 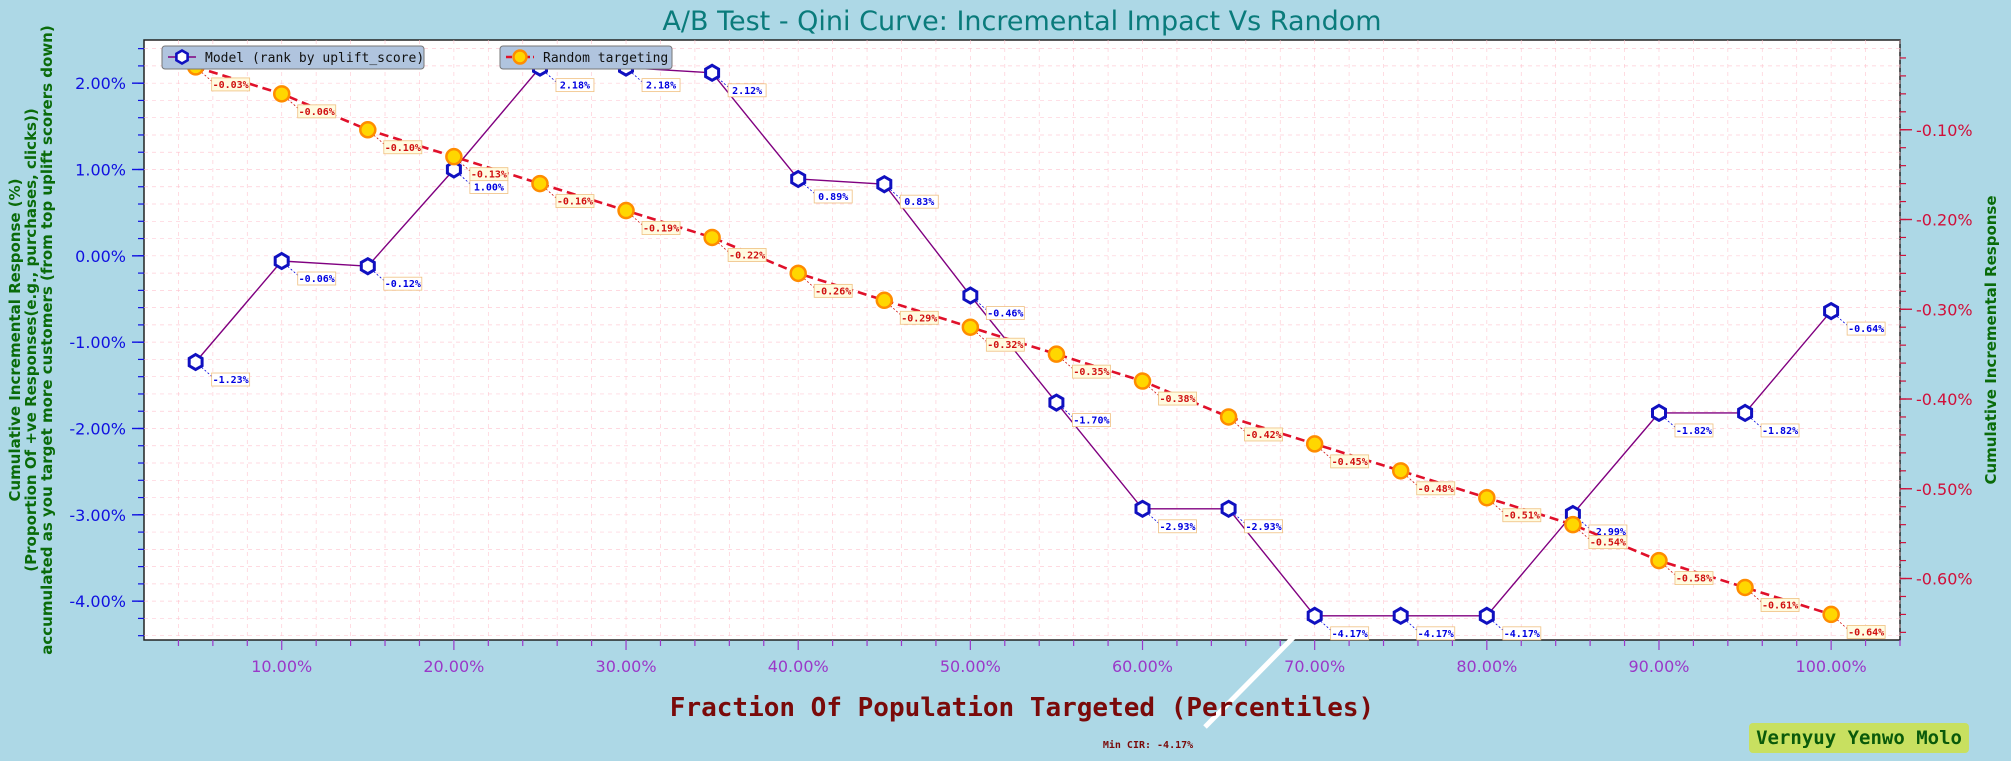 What do you see at coordinates (1694, 579) in the screenshot?
I see `random-data-label: -0.58%` at bounding box center [1694, 579].